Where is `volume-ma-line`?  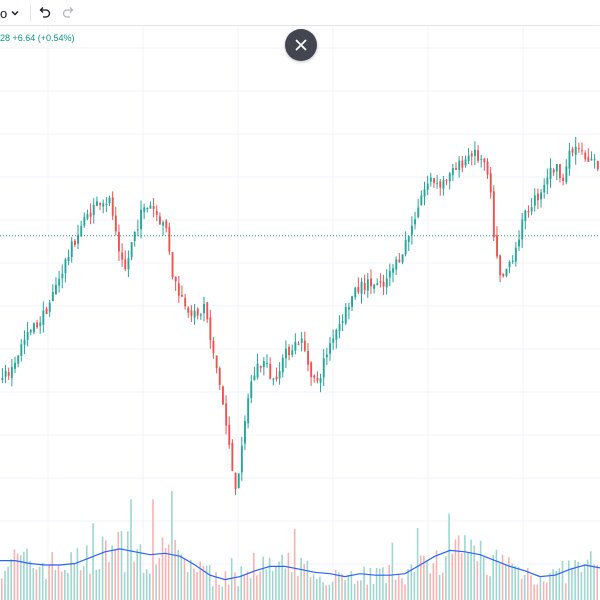 volume-ma-line is located at coordinates (300, 564).